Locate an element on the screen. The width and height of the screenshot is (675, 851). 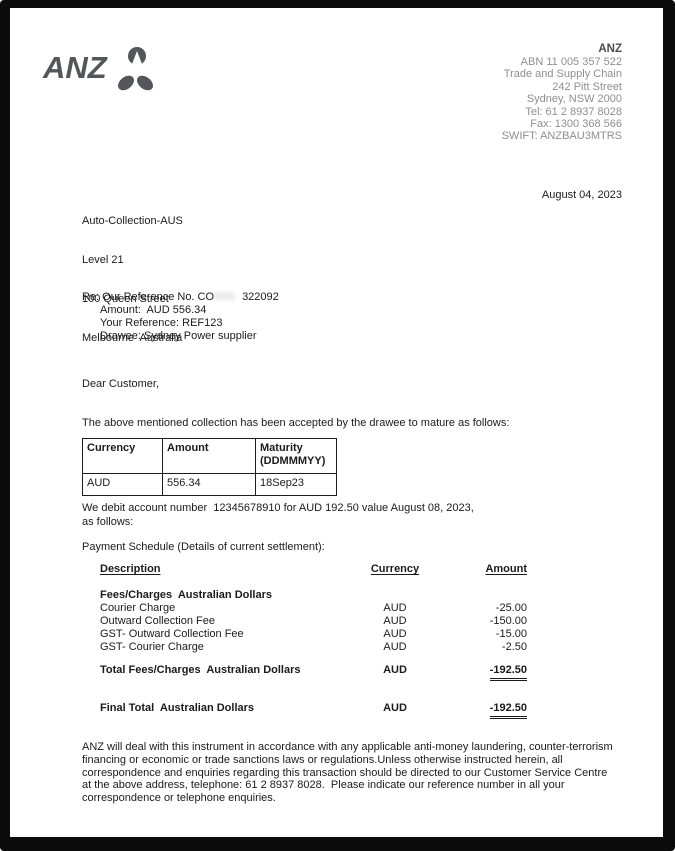
maturity-table-row: AUD 556.34 18Sep23 is located at coordinates (209, 484).